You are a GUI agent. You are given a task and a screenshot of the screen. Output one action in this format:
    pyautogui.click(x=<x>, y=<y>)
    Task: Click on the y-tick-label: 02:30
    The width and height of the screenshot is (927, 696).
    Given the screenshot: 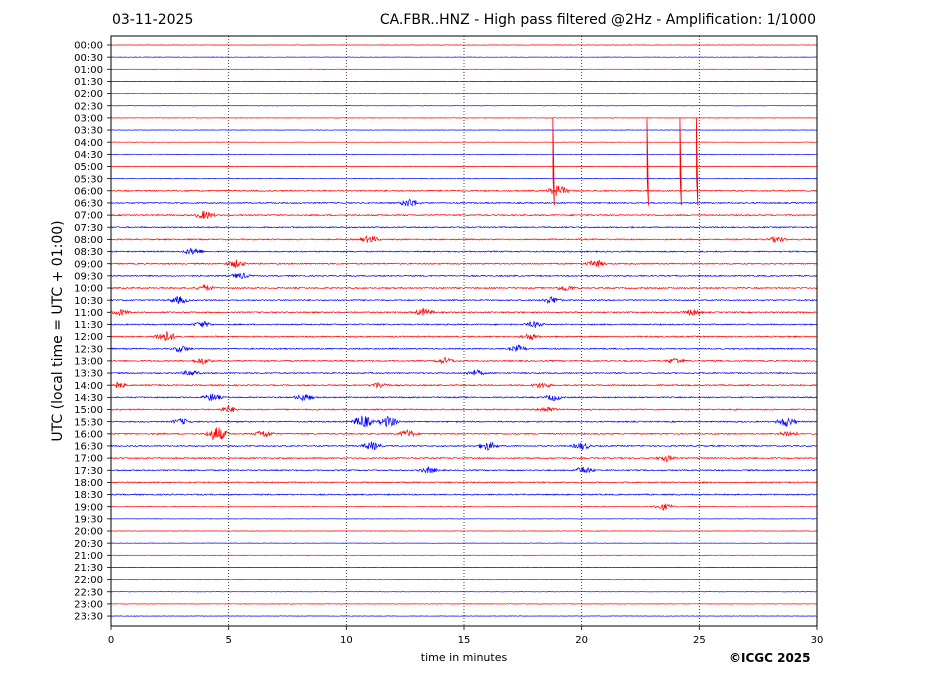 What is the action you would take?
    pyautogui.click(x=88, y=106)
    